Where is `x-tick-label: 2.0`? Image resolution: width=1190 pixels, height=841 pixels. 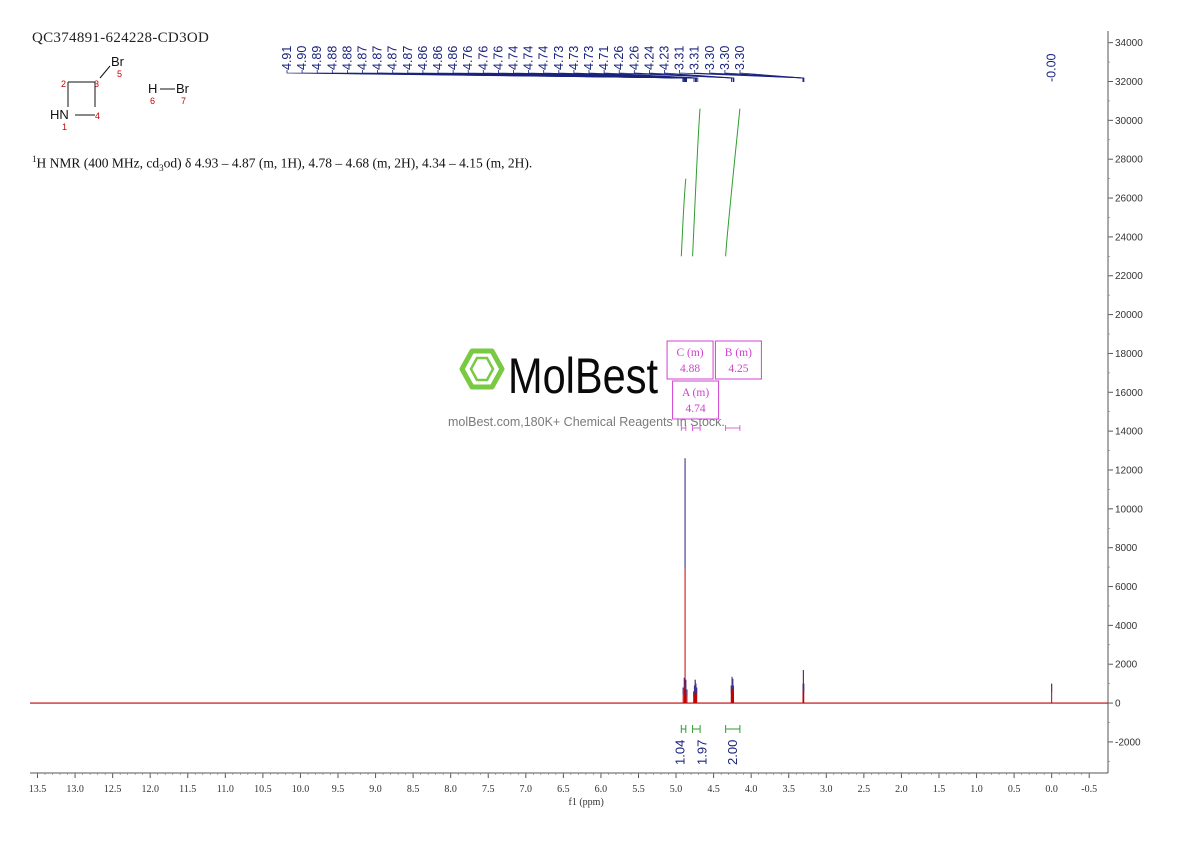
x-tick-label: 2.0 is located at coordinates (901, 789).